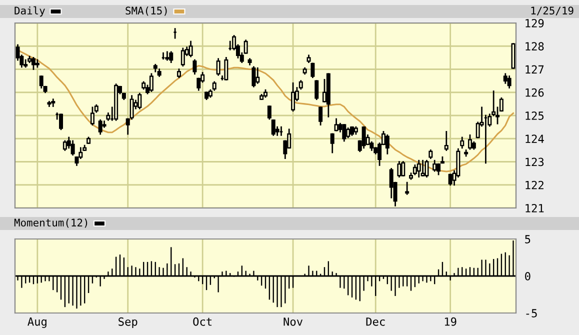 Image resolution: width=579 pixels, height=335 pixels. Describe the element at coordinates (51, 223) in the screenshot. I see `legend-label: Momentum(12)` at that location.